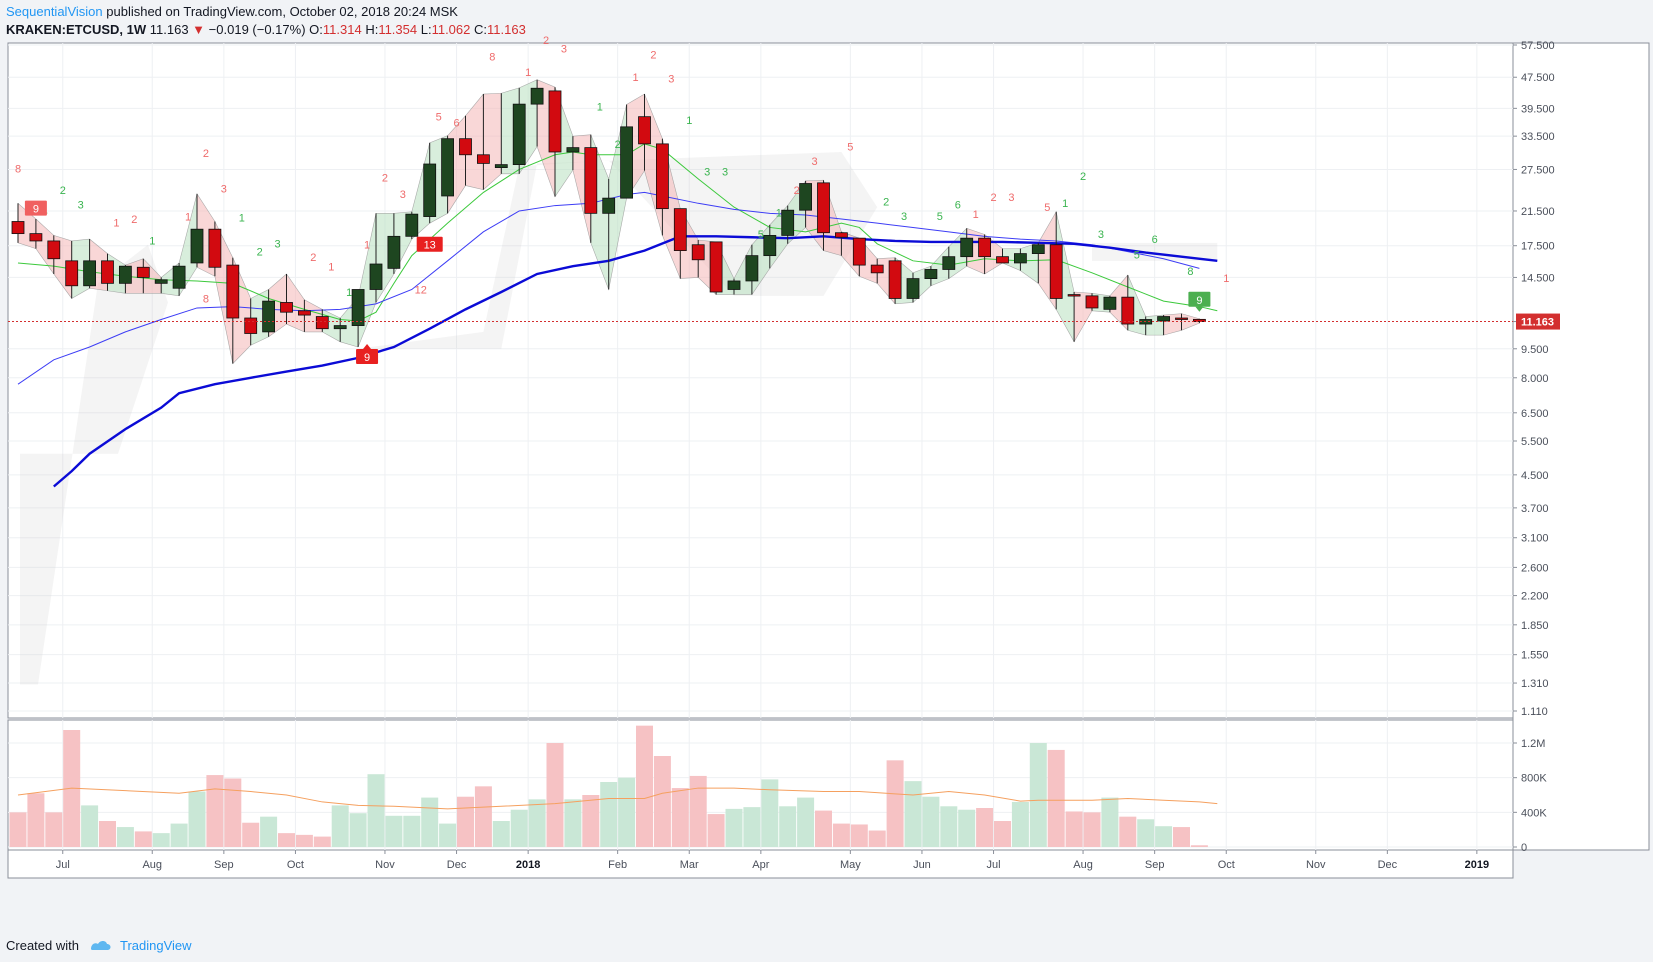  I want to click on tradingview-link: TradingView, so click(156, 945).